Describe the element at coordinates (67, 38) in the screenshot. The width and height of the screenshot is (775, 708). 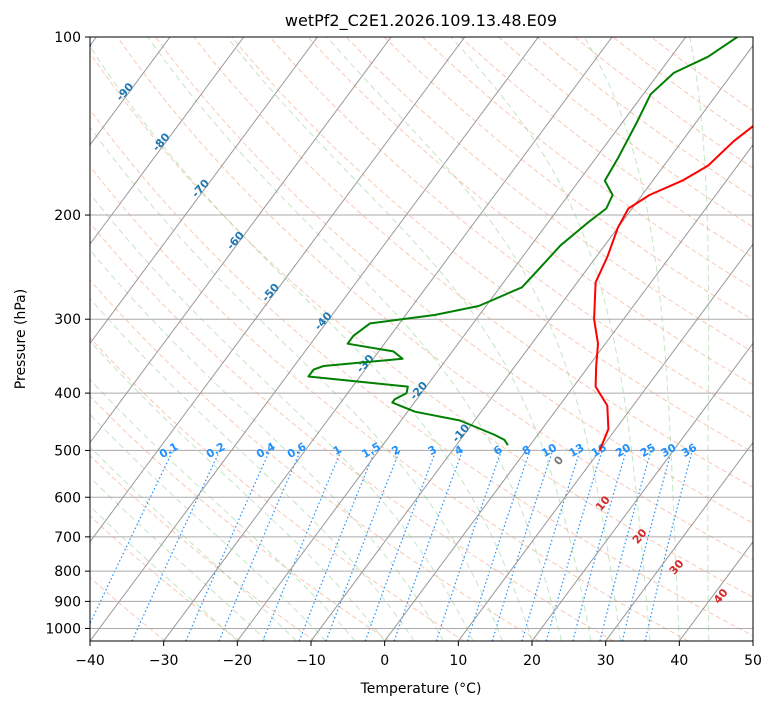
I see `y-tick-label: 100` at that location.